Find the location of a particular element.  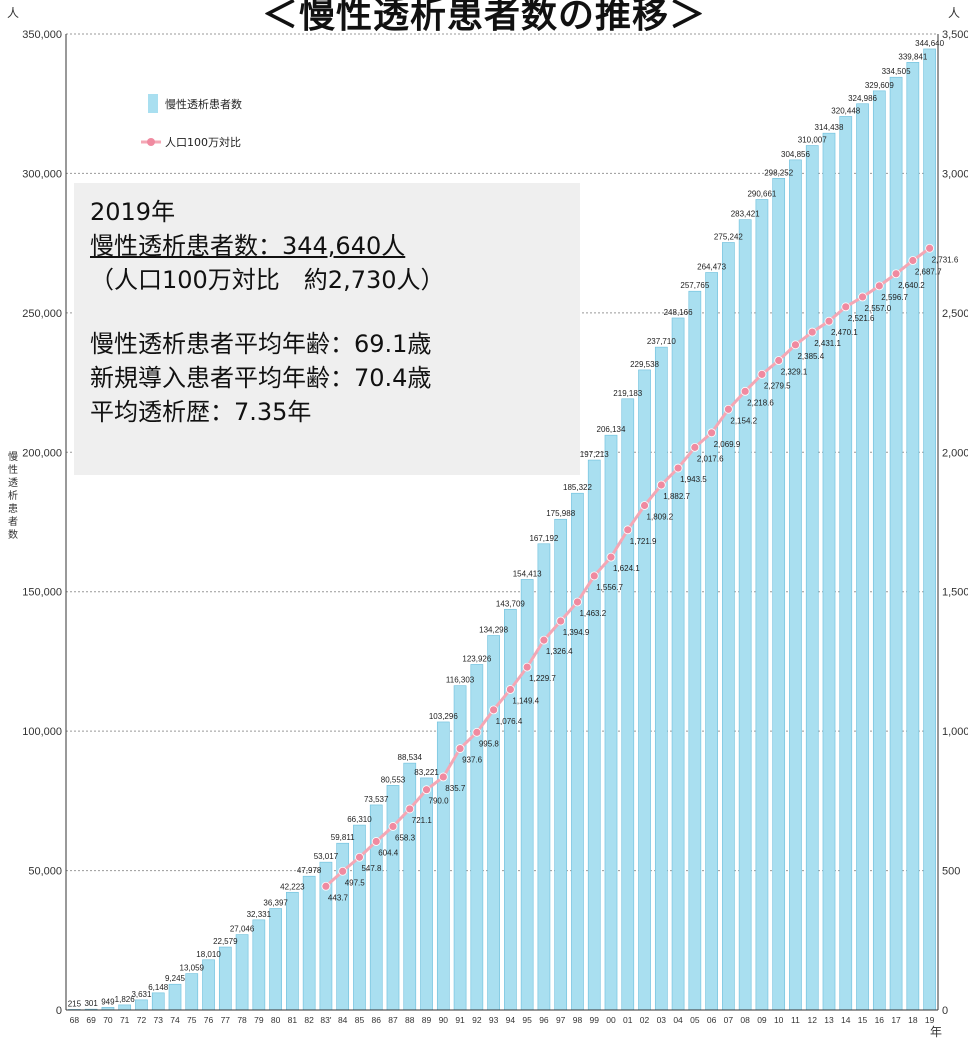

right-tick-label: 3,500 is located at coordinates (955, 35).